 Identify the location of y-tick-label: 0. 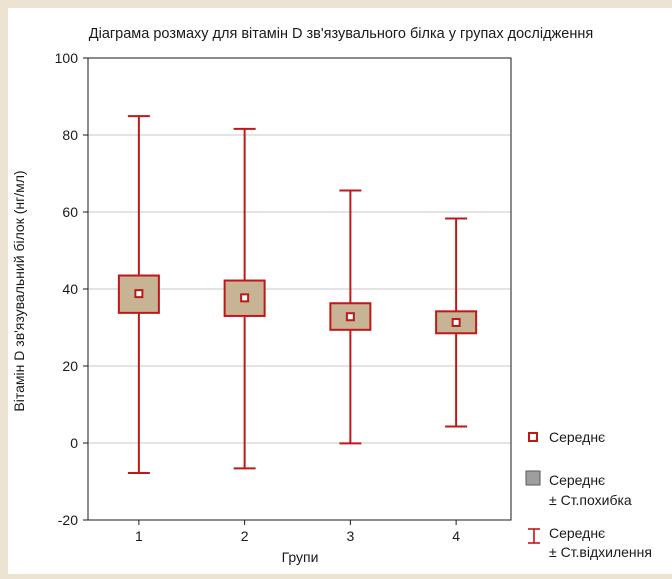
(74, 443).